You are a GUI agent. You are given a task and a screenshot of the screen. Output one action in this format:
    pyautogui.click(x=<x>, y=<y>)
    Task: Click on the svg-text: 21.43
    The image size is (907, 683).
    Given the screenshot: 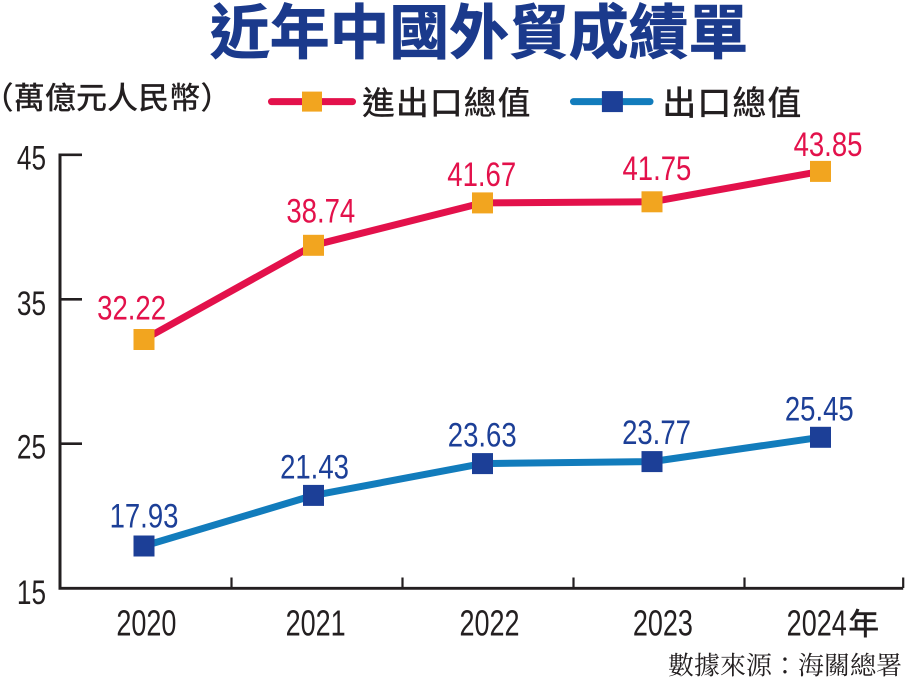 What is the action you would take?
    pyautogui.click(x=314, y=467)
    